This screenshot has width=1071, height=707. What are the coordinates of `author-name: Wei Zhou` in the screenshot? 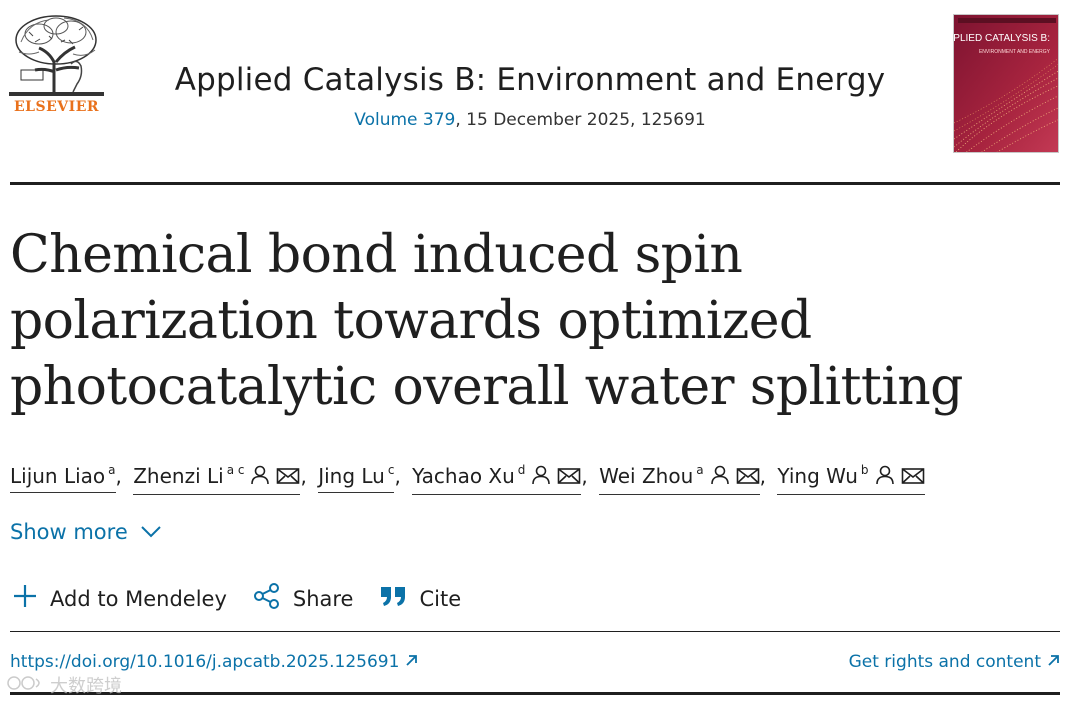 It's located at (646, 476).